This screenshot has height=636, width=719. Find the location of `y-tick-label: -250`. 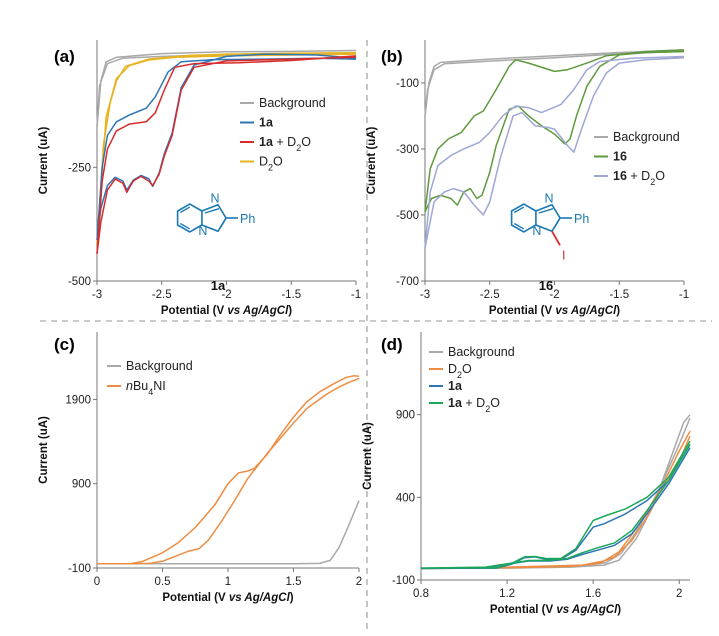

y-tick-label: -250 is located at coordinates (79, 168).